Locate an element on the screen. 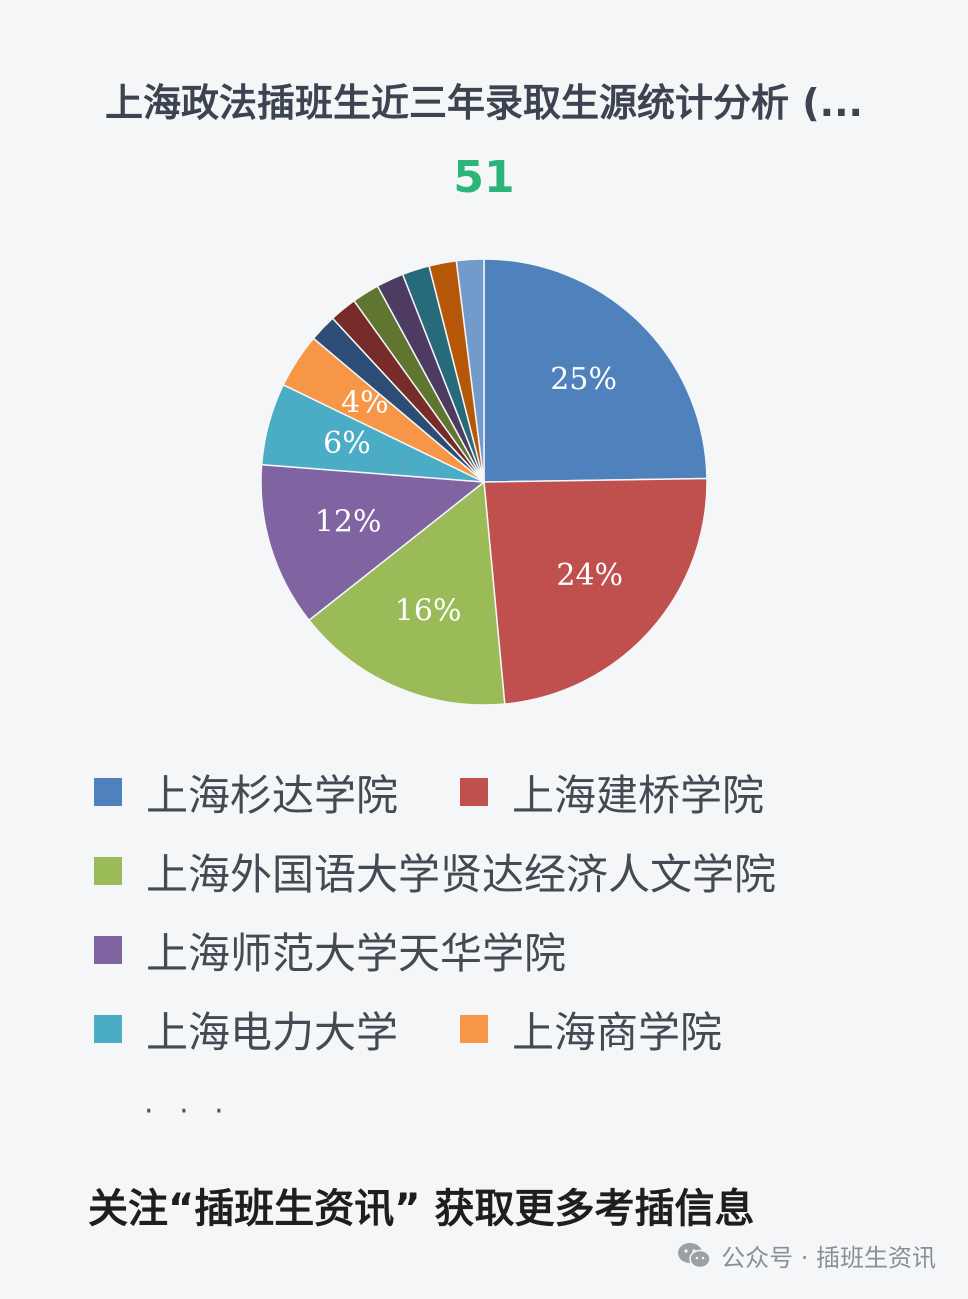  legend-item-shanda: 上海杉达学院 is located at coordinates (246, 792).